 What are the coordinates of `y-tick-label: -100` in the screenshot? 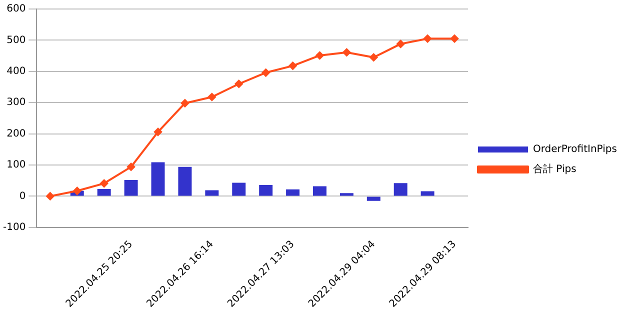 It's located at (14, 227).